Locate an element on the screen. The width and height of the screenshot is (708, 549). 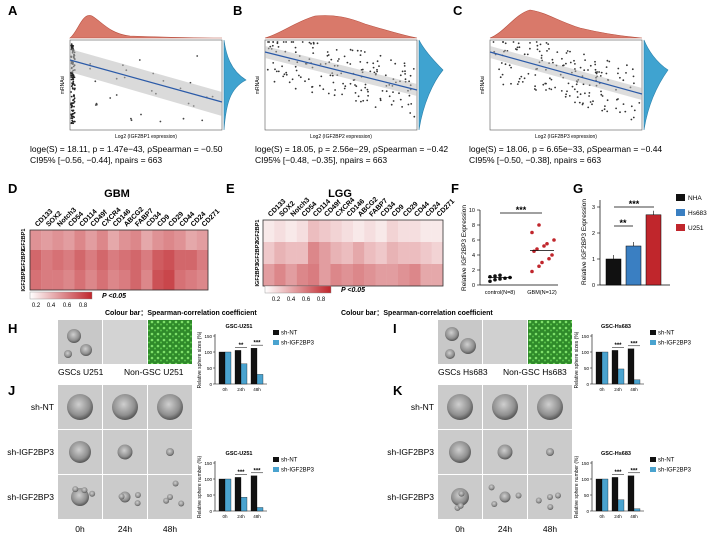
heatmap-lgg-cells is located at coordinates (353, 253).